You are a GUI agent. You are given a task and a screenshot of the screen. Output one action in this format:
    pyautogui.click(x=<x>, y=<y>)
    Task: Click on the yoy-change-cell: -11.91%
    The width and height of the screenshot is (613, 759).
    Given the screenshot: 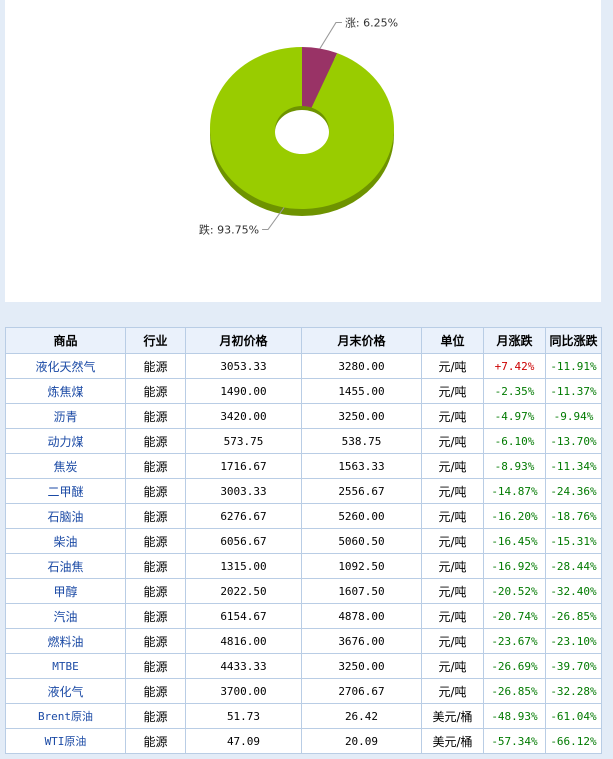 What is the action you would take?
    pyautogui.click(x=573, y=366)
    